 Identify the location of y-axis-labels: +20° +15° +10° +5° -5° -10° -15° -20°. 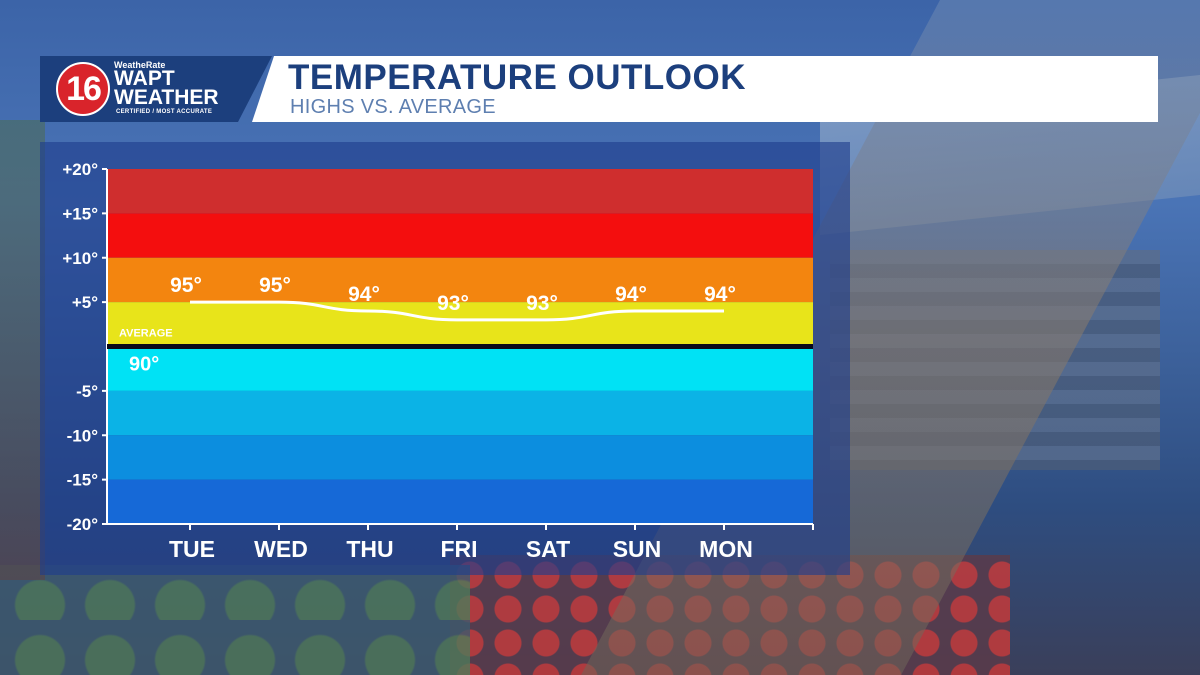
(80, 347).